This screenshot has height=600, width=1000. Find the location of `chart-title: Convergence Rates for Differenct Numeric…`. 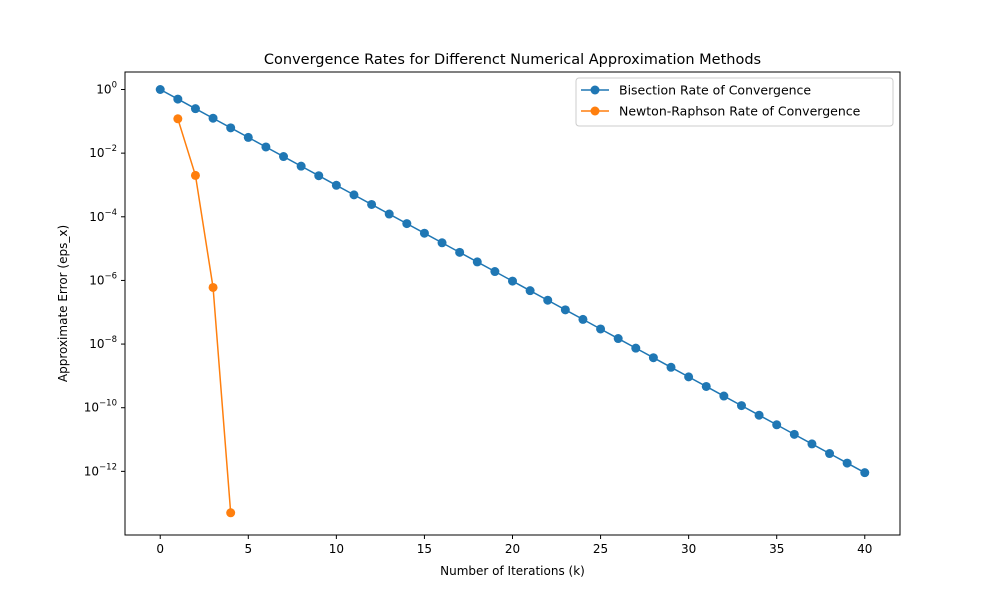

chart-title: Convergence Rates for Differenct Numeric… is located at coordinates (512, 60).